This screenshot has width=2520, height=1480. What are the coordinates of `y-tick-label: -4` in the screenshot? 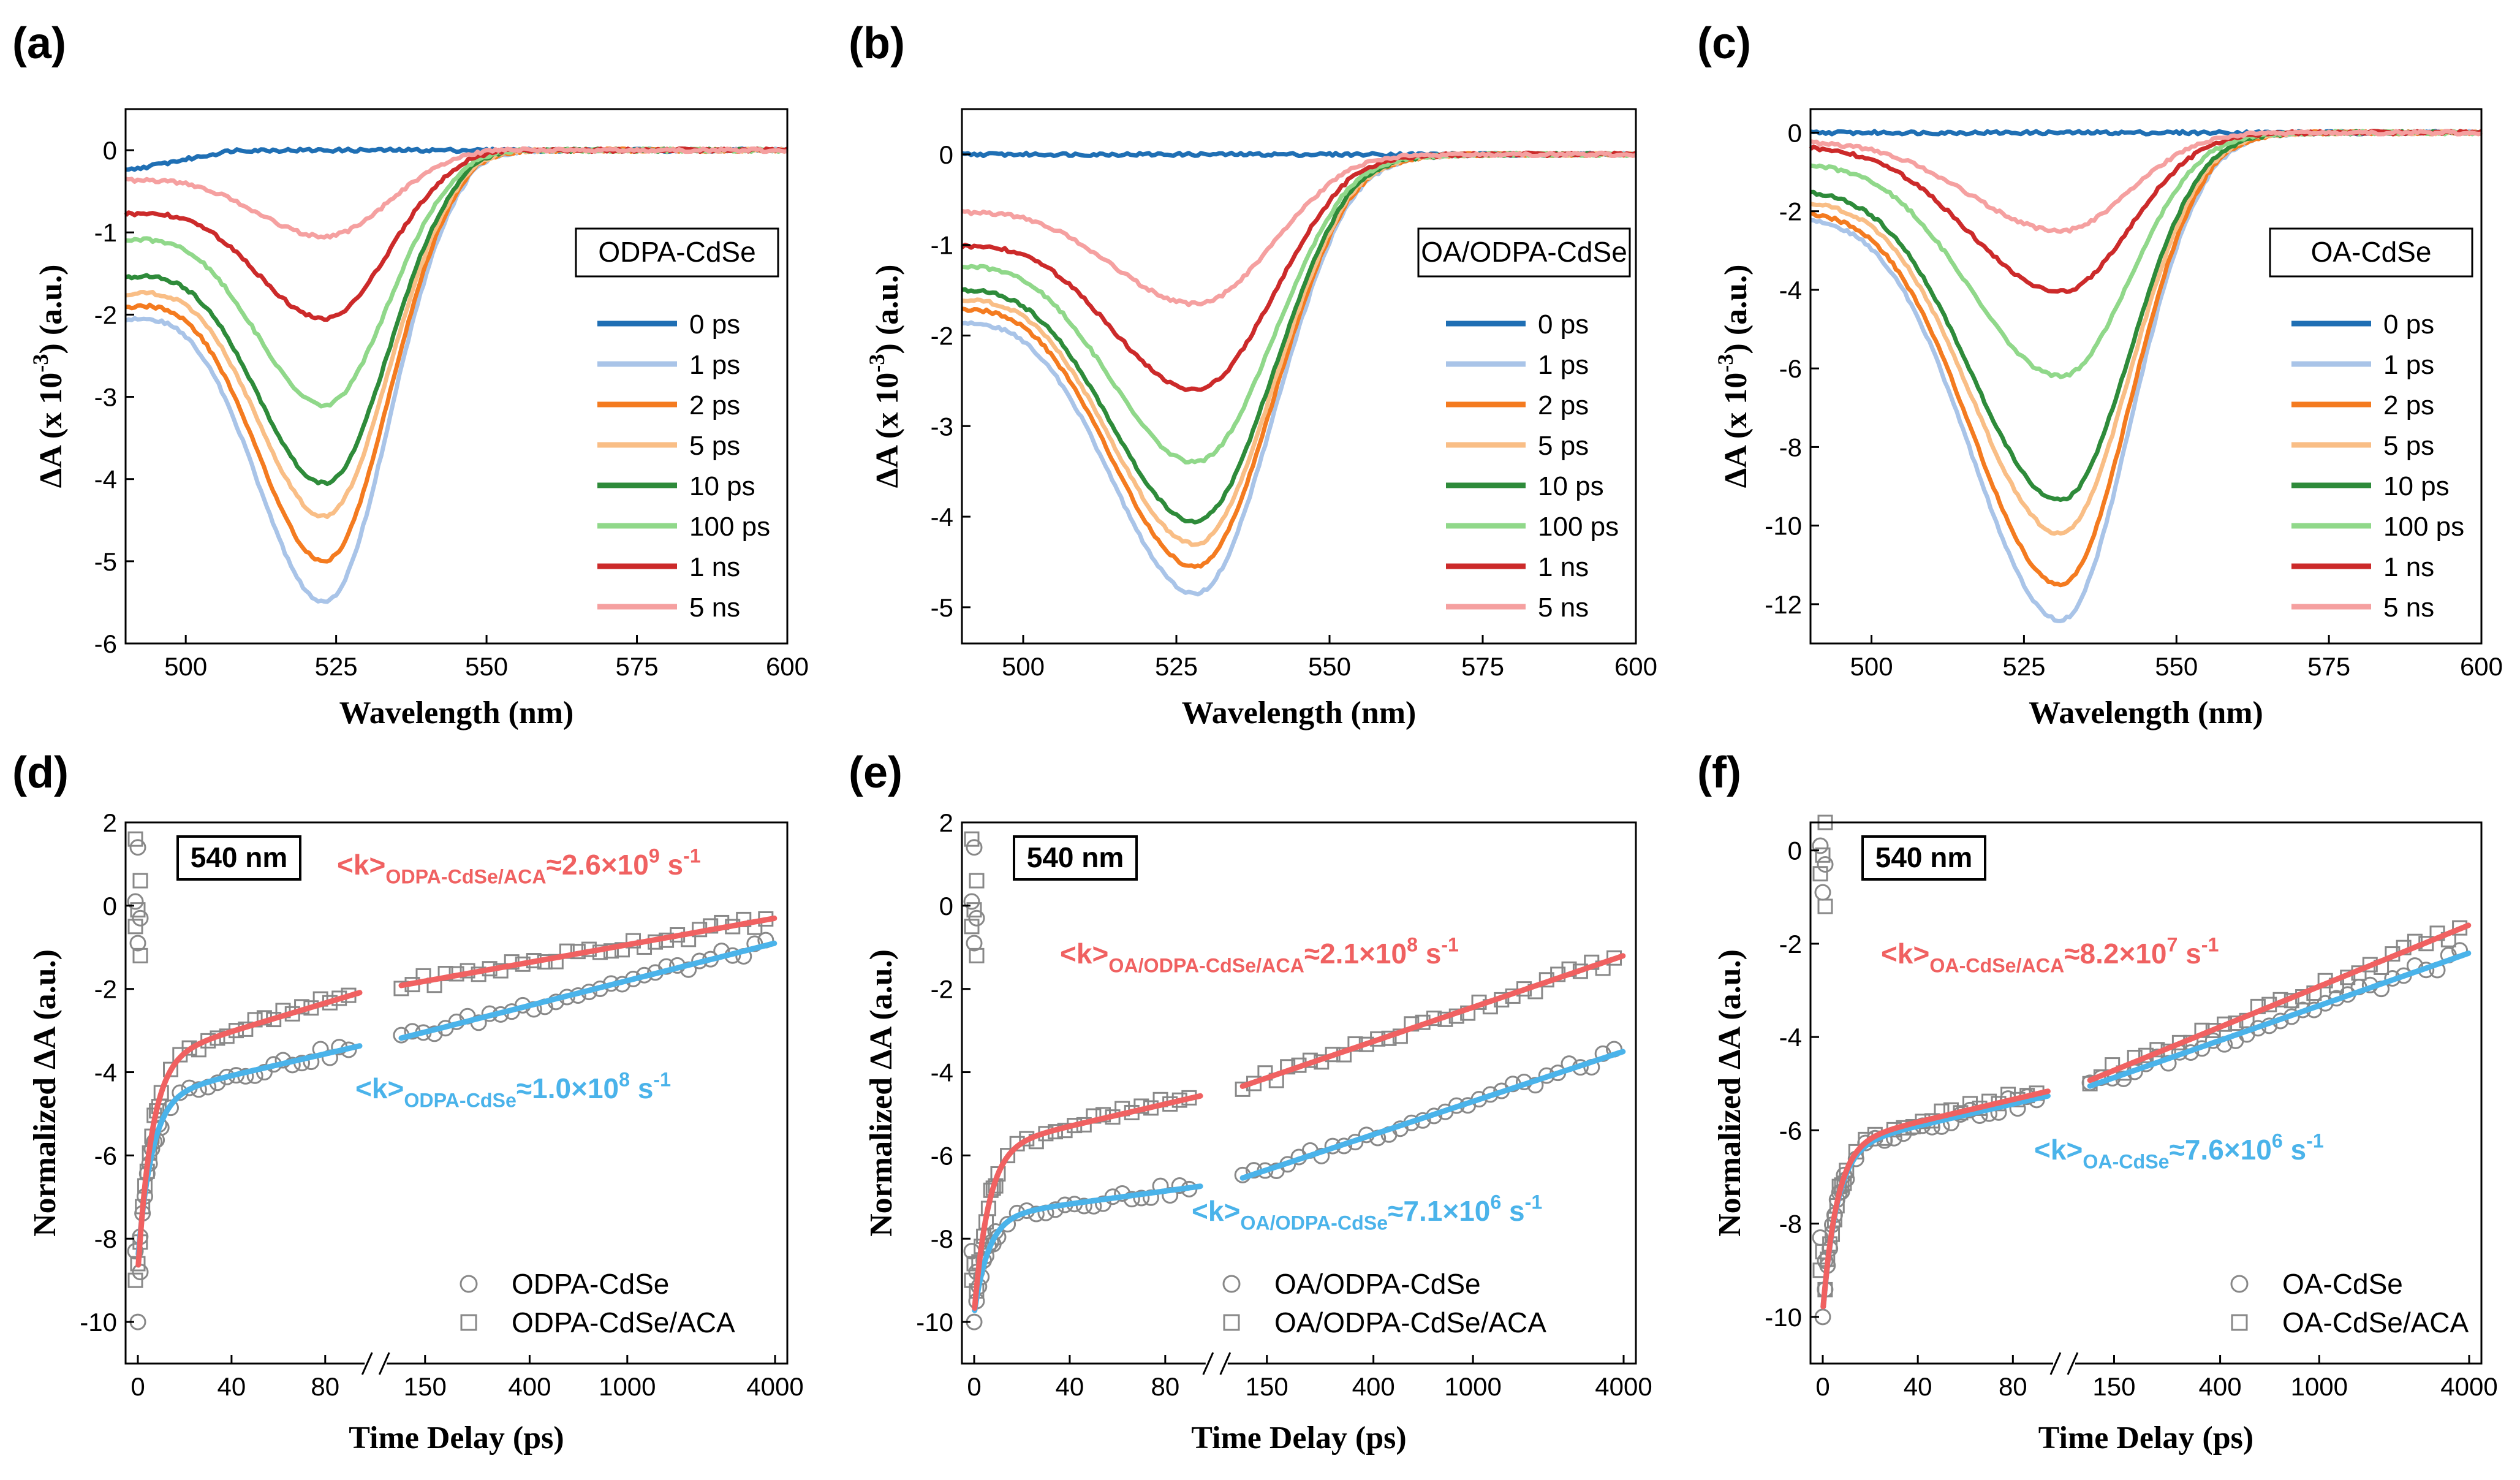 It's located at (942, 1072).